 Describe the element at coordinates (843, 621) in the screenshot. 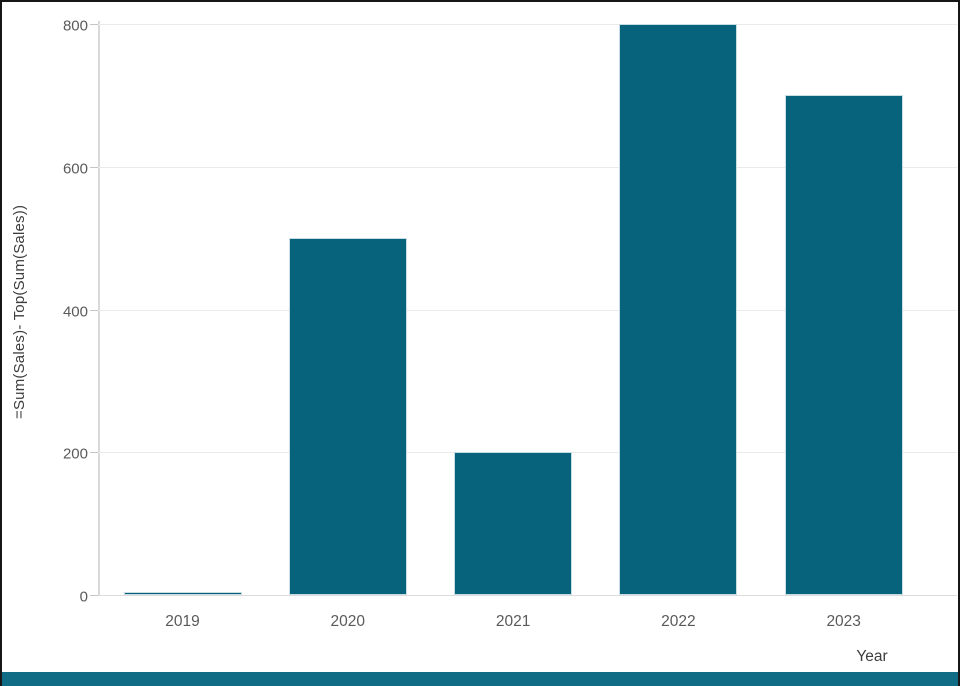

I see `x-tick-label-2023: 2023` at that location.